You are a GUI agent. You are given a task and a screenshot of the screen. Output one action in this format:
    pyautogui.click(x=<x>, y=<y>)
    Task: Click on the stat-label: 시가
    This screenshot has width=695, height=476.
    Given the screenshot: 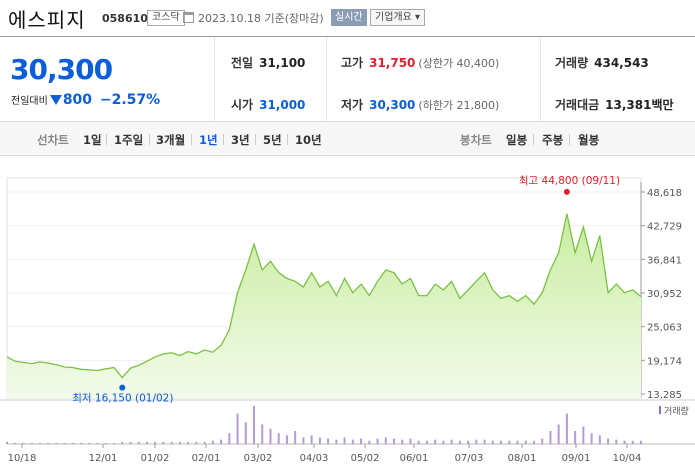 What is the action you would take?
    pyautogui.click(x=242, y=105)
    